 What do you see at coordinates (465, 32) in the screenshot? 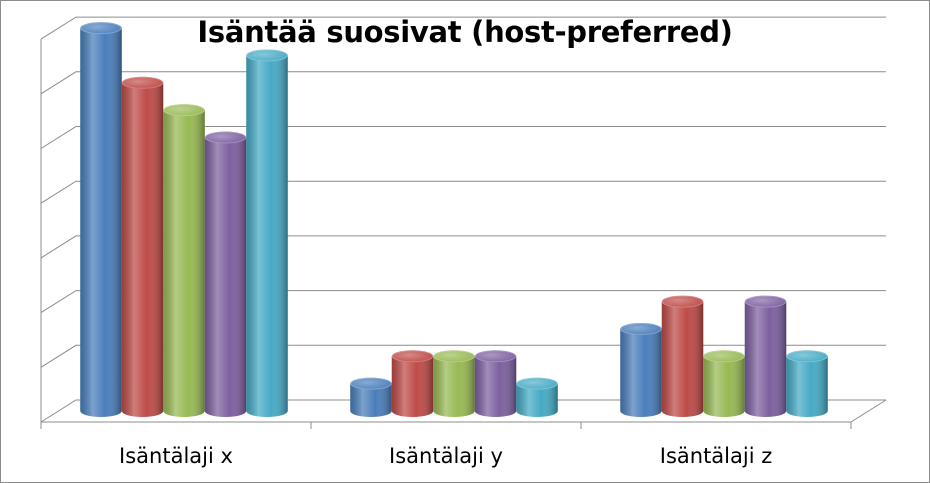
I see `chart-title: Isäntää suosivat (host-preferred)` at bounding box center [465, 32].